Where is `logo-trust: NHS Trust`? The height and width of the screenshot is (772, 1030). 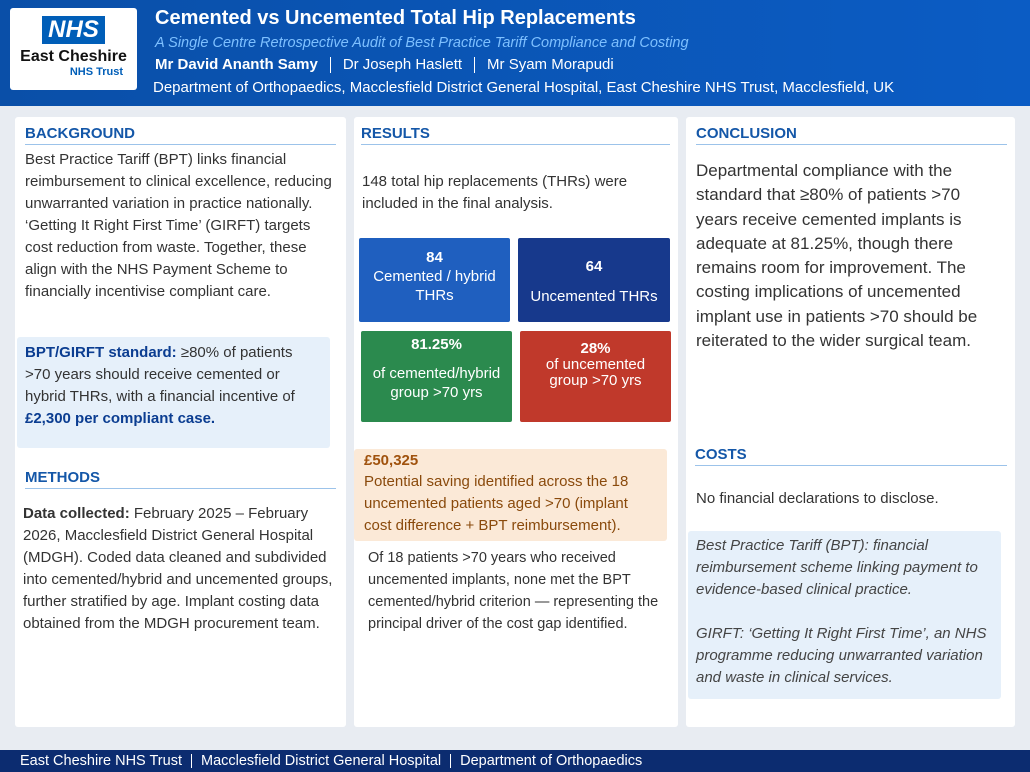
logo-trust: NHS Trust is located at coordinates (96, 72).